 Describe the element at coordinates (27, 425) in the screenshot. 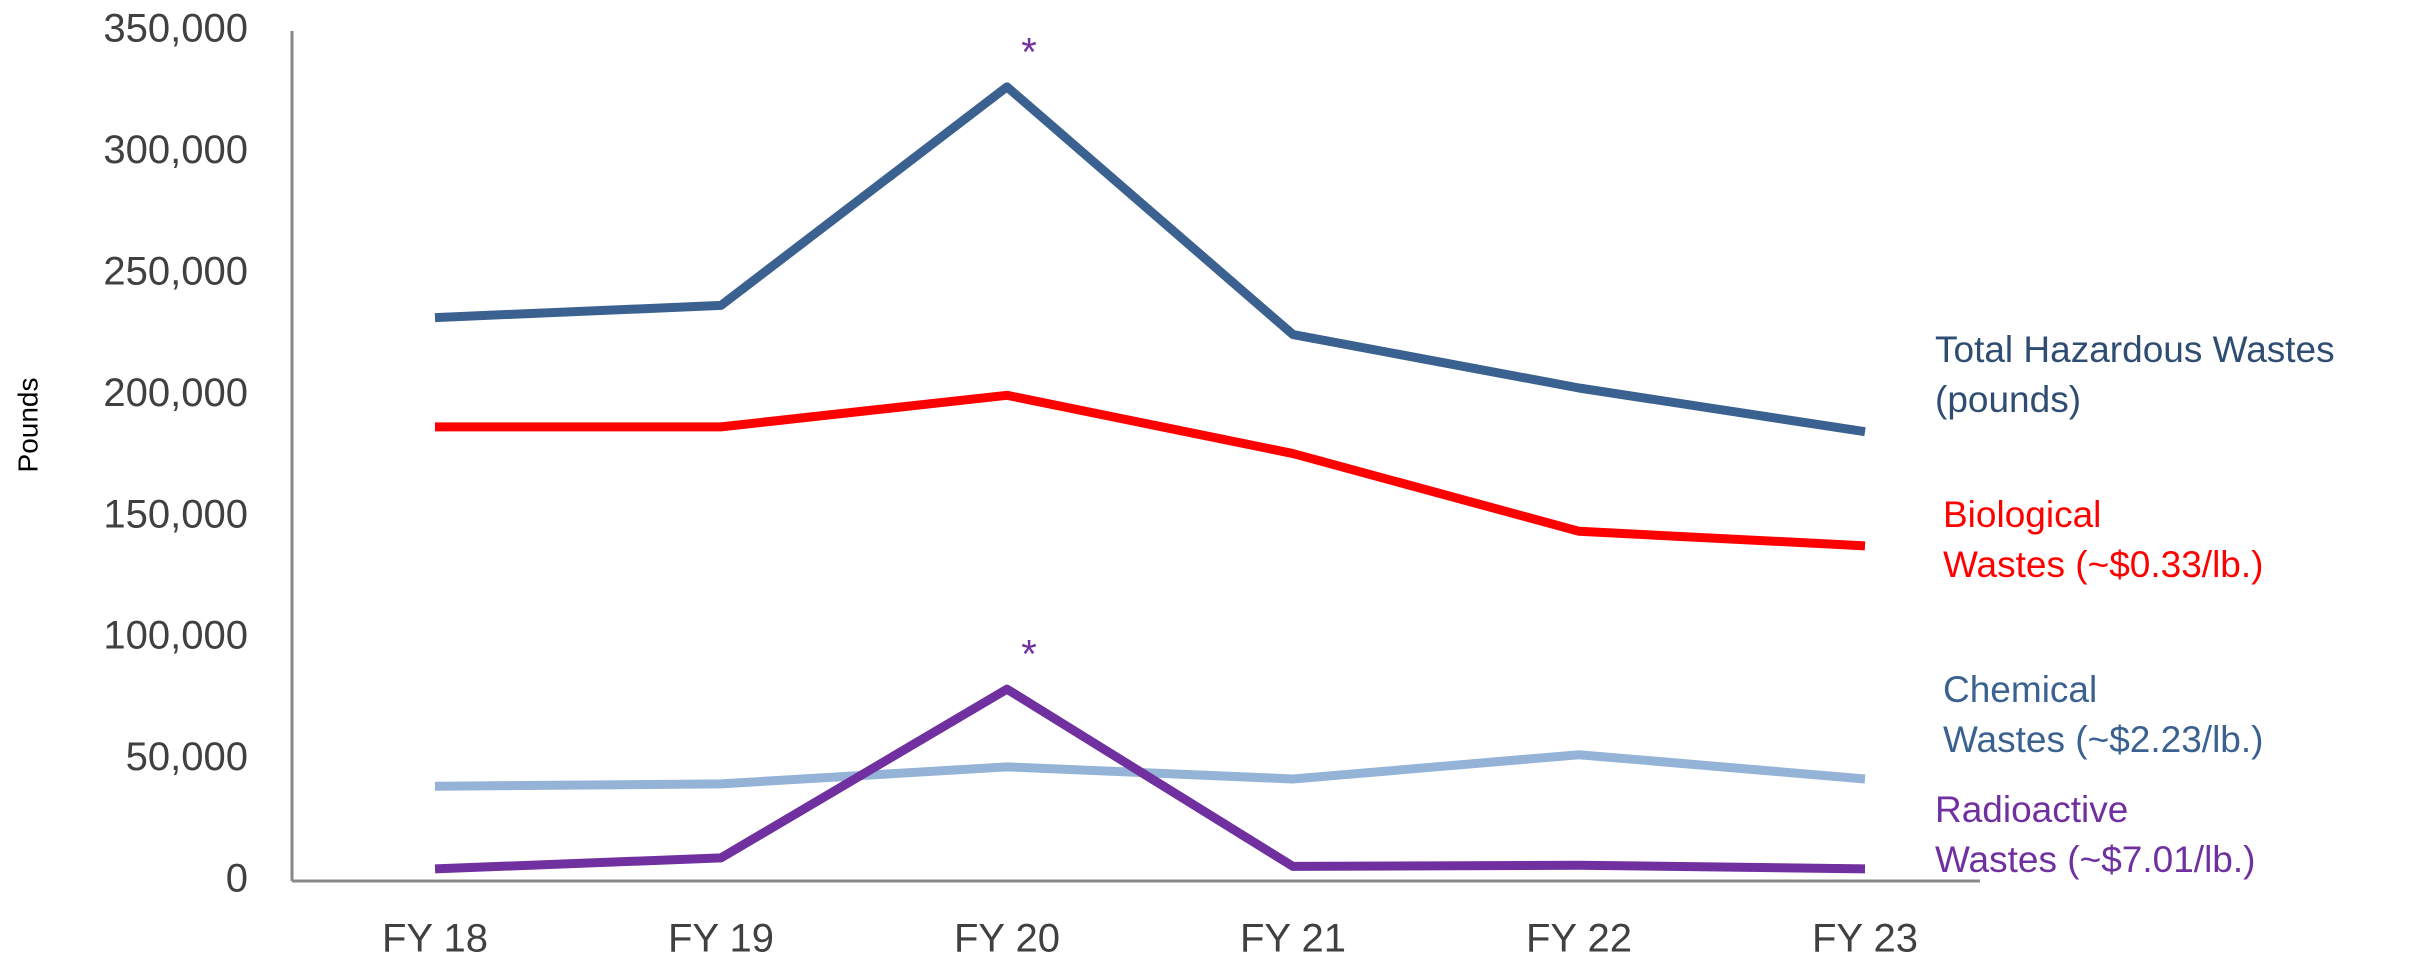

I see `y-axis-label: Pounds` at that location.